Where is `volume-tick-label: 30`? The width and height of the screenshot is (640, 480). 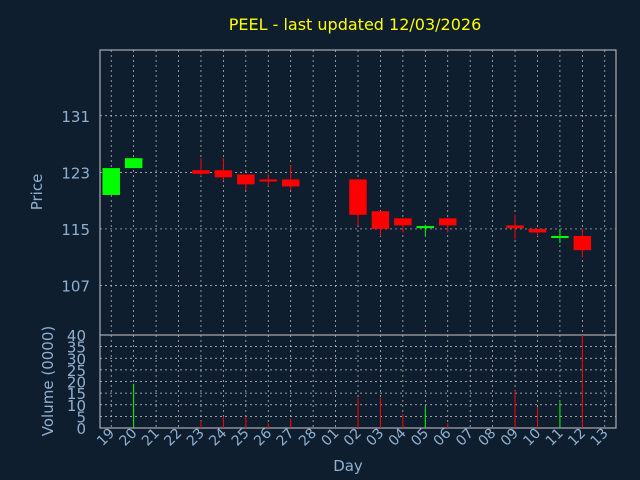
volume-tick-label: 30 is located at coordinates (76, 359).